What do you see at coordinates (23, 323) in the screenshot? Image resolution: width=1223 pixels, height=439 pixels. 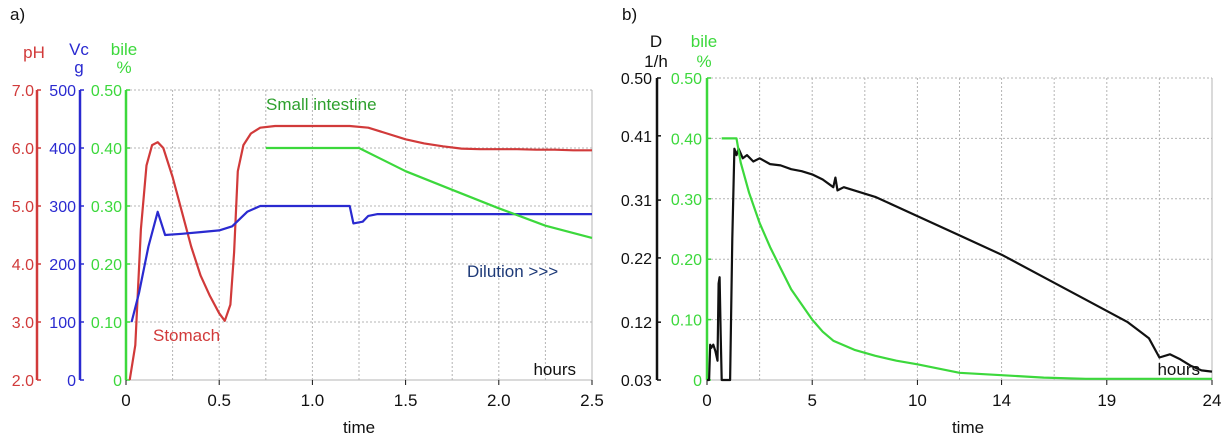 I see `y-tick-label: 3.0` at bounding box center [23, 323].